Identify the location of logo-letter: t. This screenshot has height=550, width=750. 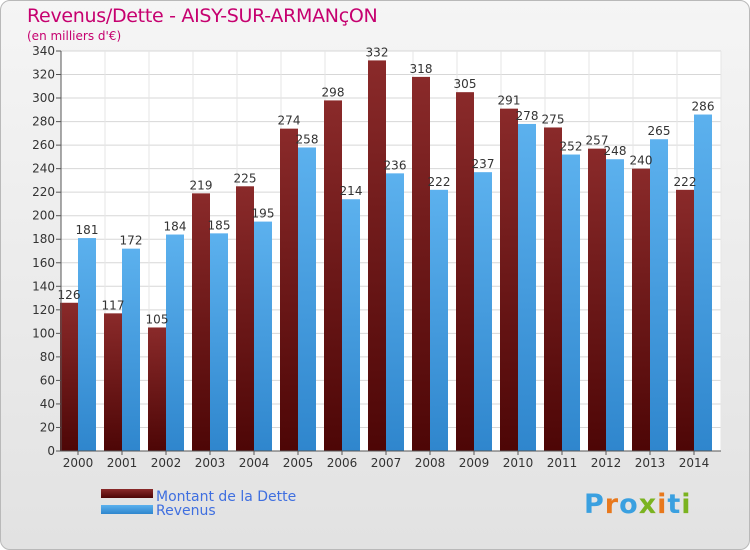
(674, 504).